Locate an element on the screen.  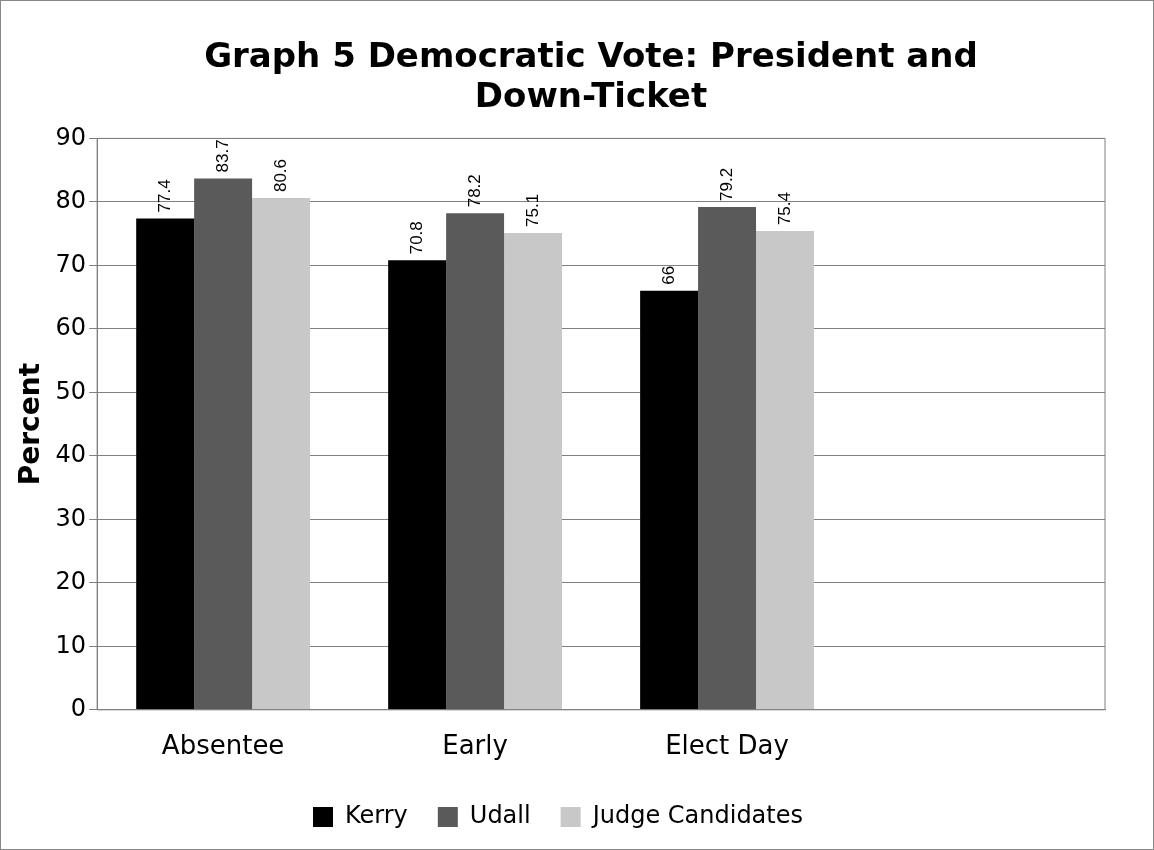
legend-label: Kerry is located at coordinates (376, 815).